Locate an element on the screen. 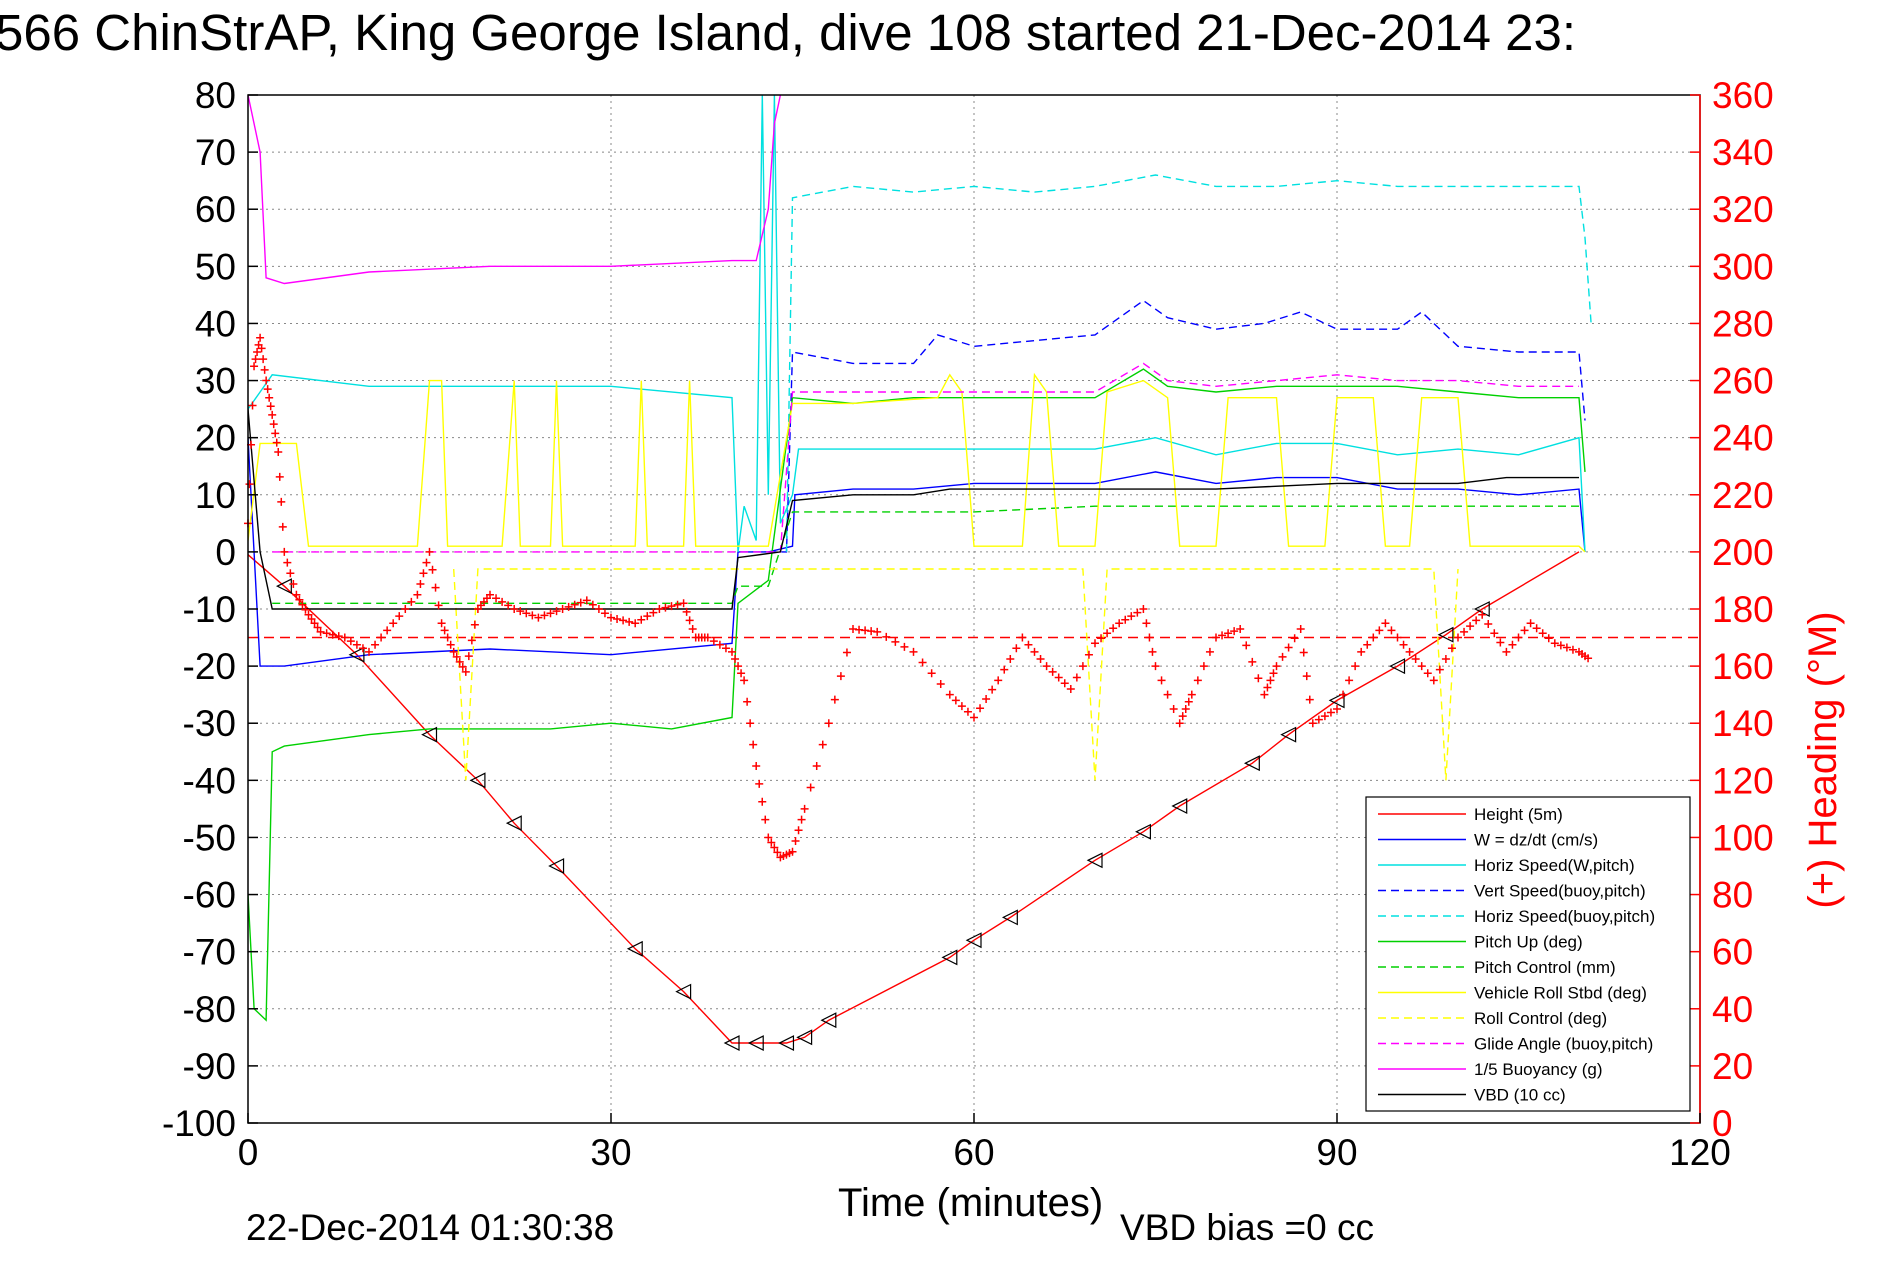 This screenshot has height=1262, width=1891. right-tick-label: 60 is located at coordinates (1732, 952).